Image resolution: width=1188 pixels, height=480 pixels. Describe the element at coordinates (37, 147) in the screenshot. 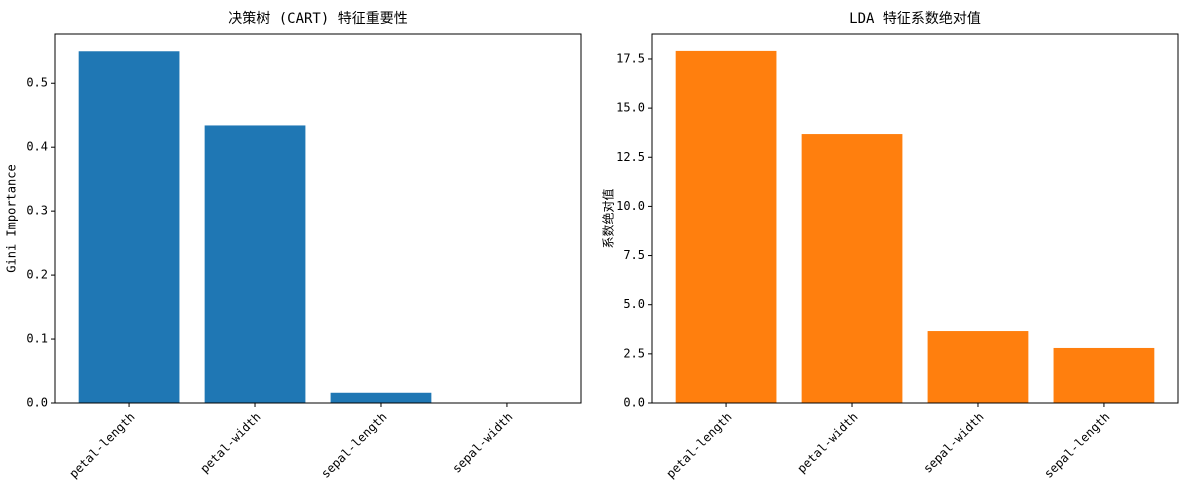

I see `y-tick-label: 0.4` at that location.